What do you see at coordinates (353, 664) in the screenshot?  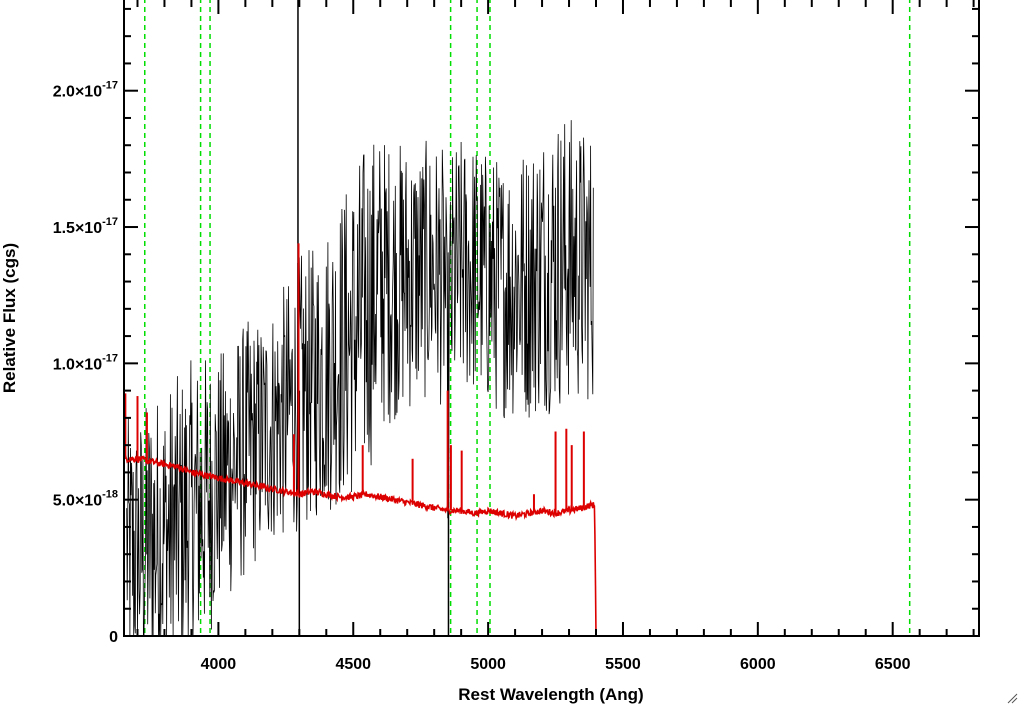 I see `x-tick-label: 4500` at bounding box center [353, 664].